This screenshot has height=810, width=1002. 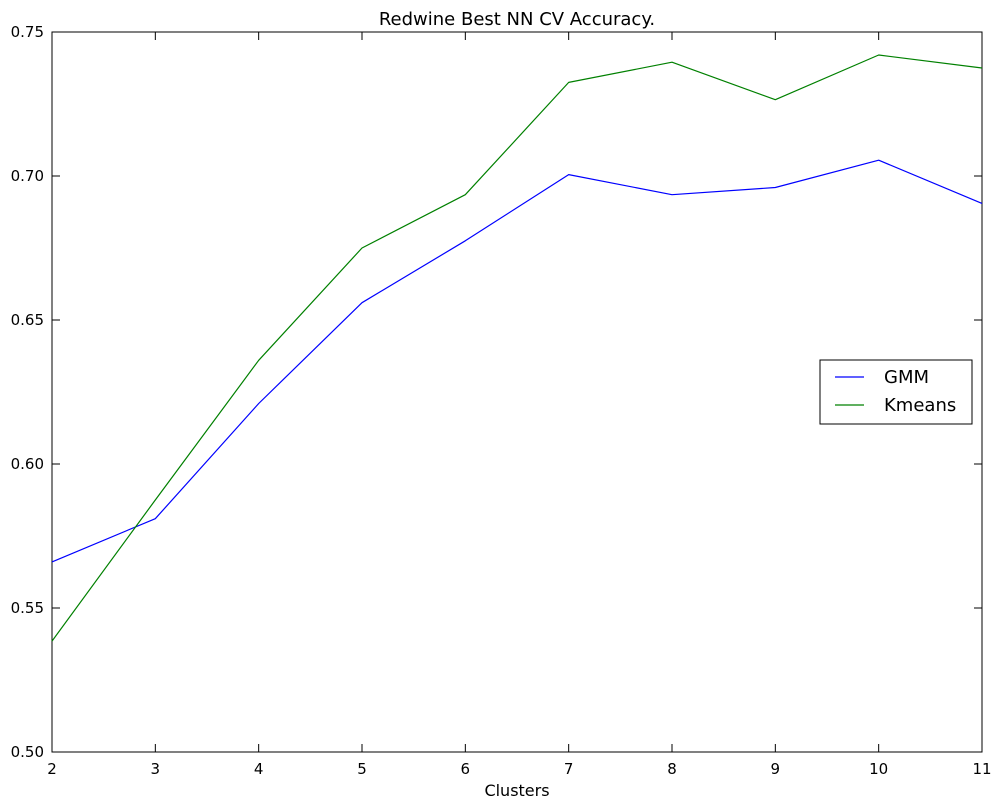 What do you see at coordinates (27, 320) in the screenshot?
I see `y-tick-label: 0.65` at bounding box center [27, 320].